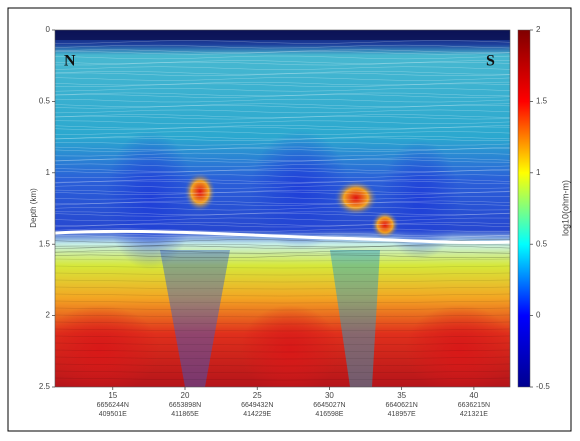 The height and width of the screenshot is (441, 580). What do you see at coordinates (45, 243) in the screenshot?
I see `y-tick-label: 1.5` at bounding box center [45, 243].